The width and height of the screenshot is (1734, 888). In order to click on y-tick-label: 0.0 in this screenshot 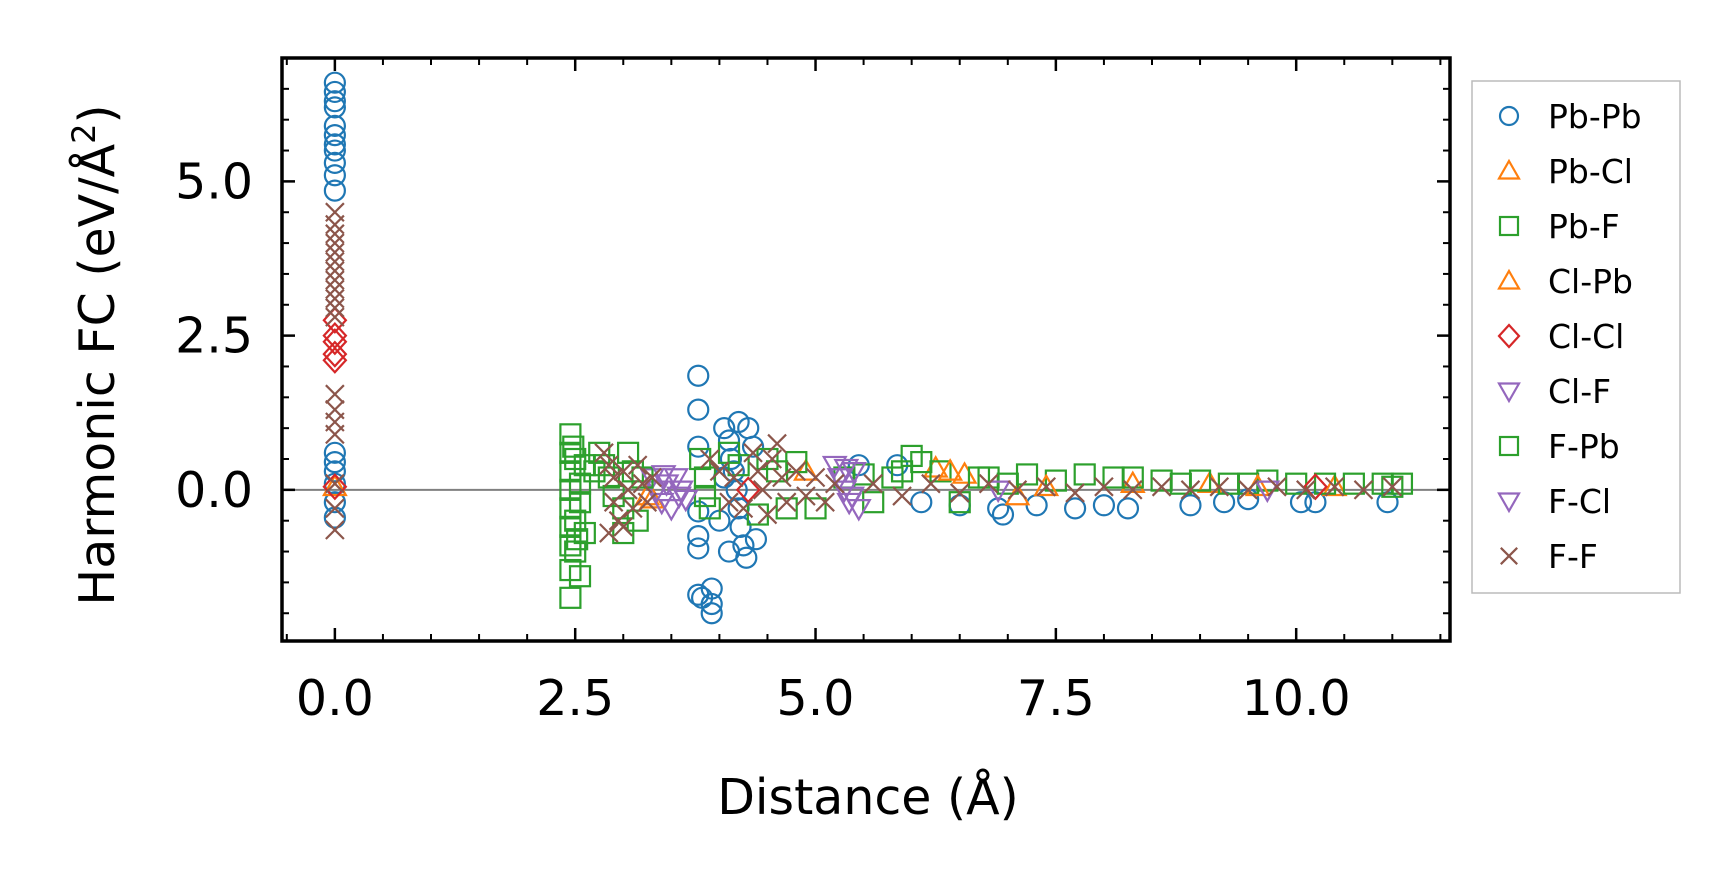, I will do `click(214, 490)`.